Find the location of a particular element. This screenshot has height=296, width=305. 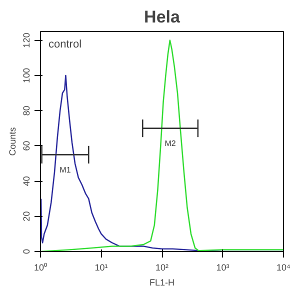

x-tick-label: 10³ is located at coordinates (223, 267).